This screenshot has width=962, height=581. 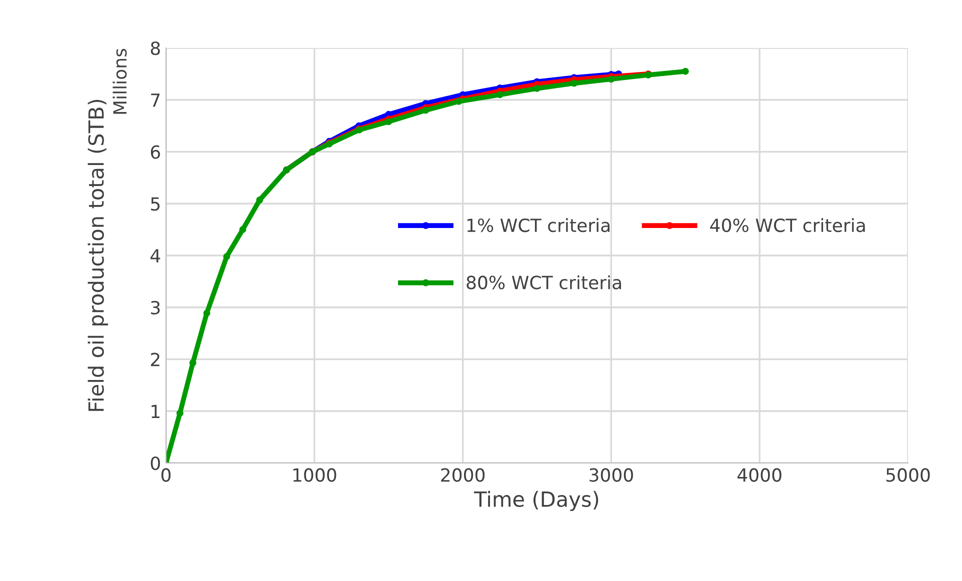 I want to click on x-tick-label: 5000, so click(x=908, y=475).